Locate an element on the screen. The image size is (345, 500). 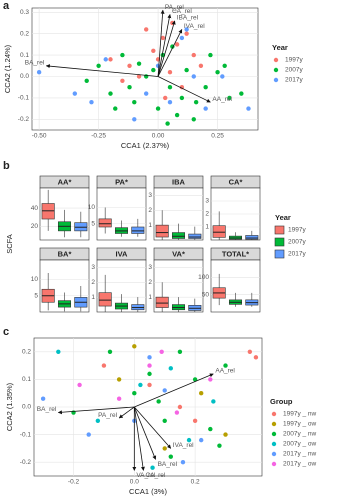
legend-label: 1997y is located at coordinates (297, 230).